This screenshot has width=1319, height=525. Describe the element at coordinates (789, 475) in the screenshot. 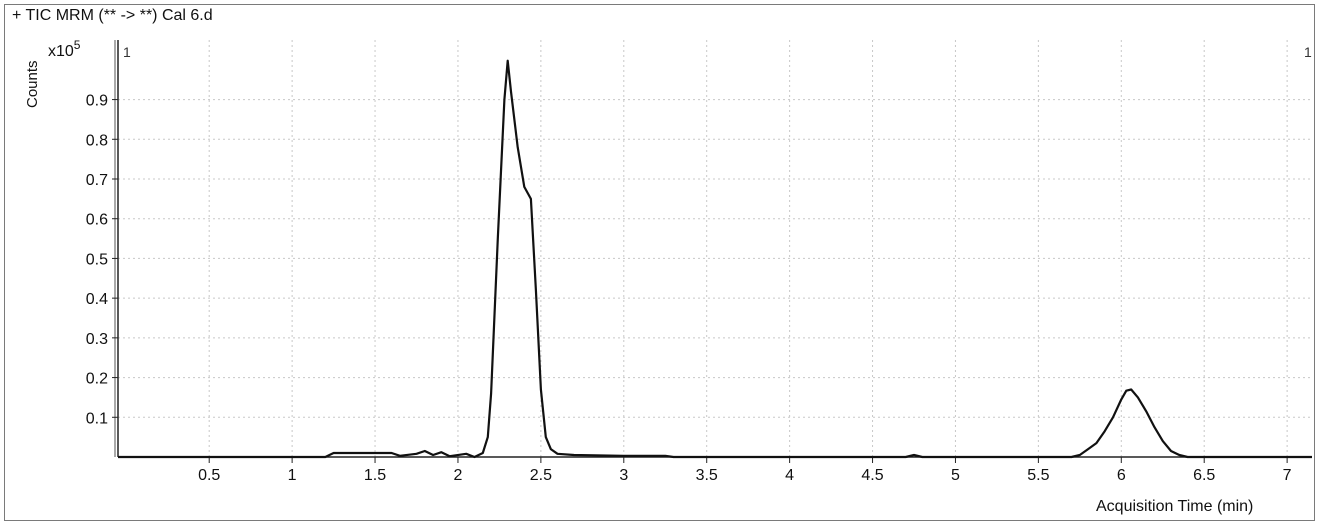

I see `x-tick-label: 4` at that location.